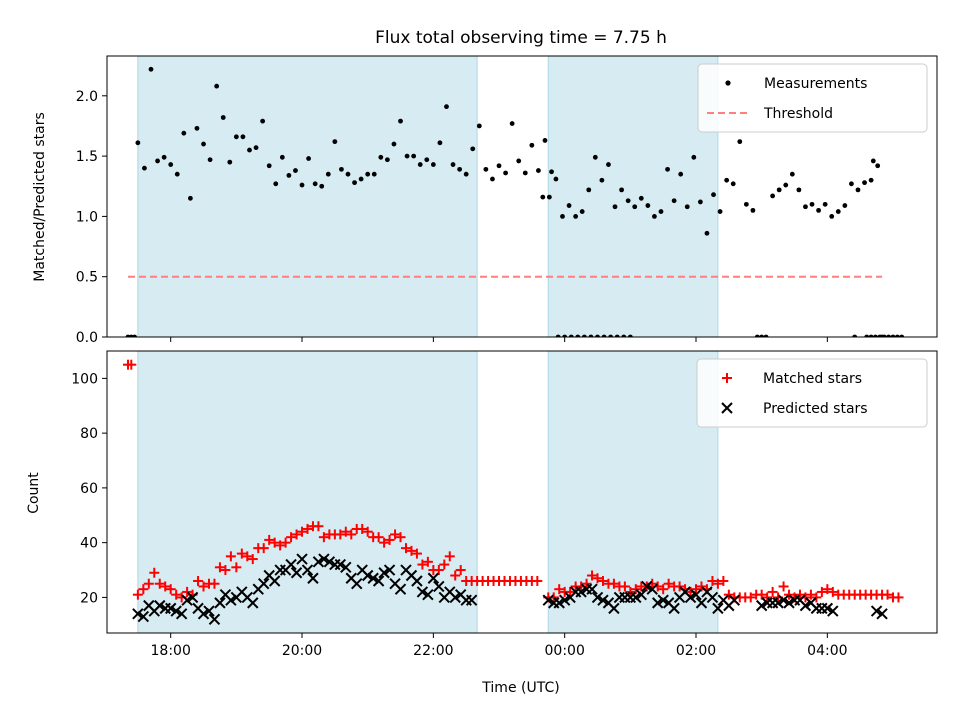 The width and height of the screenshot is (960, 720). What do you see at coordinates (89, 544) in the screenshot?
I see `y-tick-label: 40` at bounding box center [89, 544].